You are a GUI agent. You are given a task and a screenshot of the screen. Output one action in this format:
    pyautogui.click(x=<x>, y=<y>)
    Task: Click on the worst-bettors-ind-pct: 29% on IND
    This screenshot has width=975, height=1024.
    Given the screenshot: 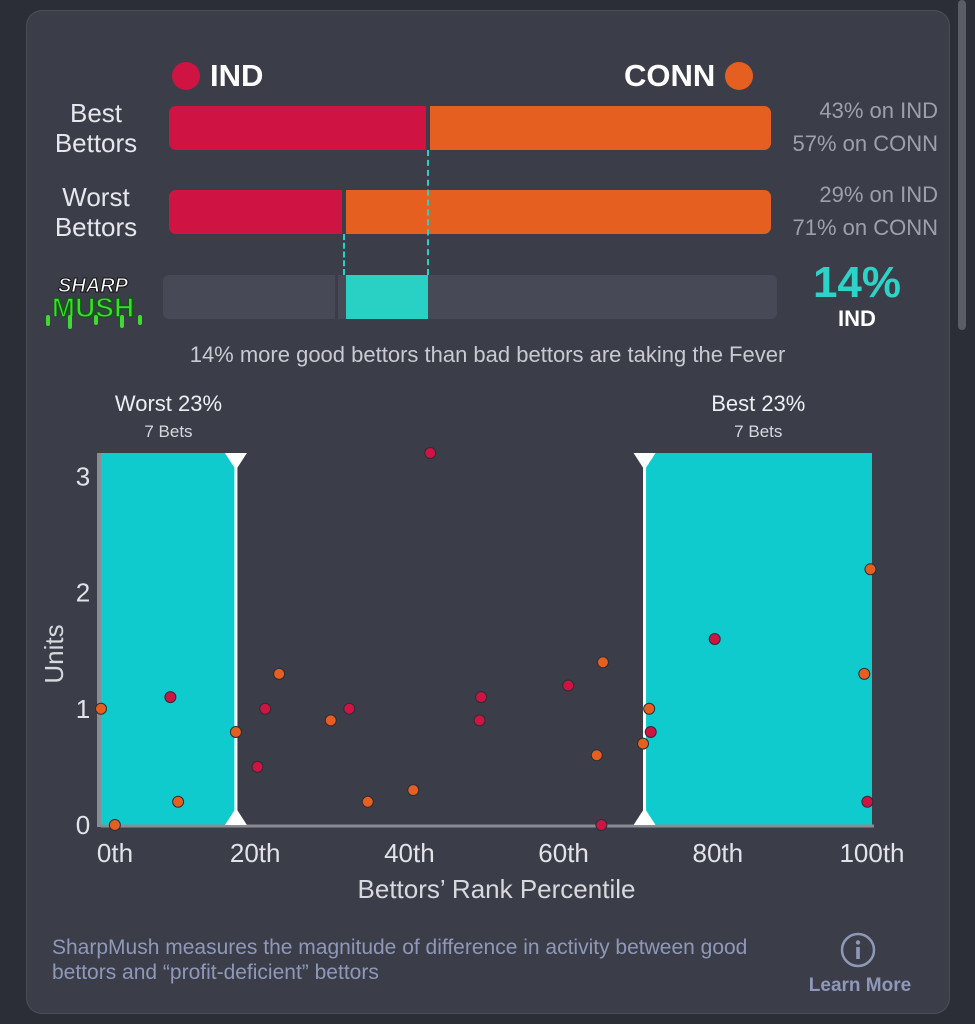 What is the action you would take?
    pyautogui.click(x=878, y=194)
    